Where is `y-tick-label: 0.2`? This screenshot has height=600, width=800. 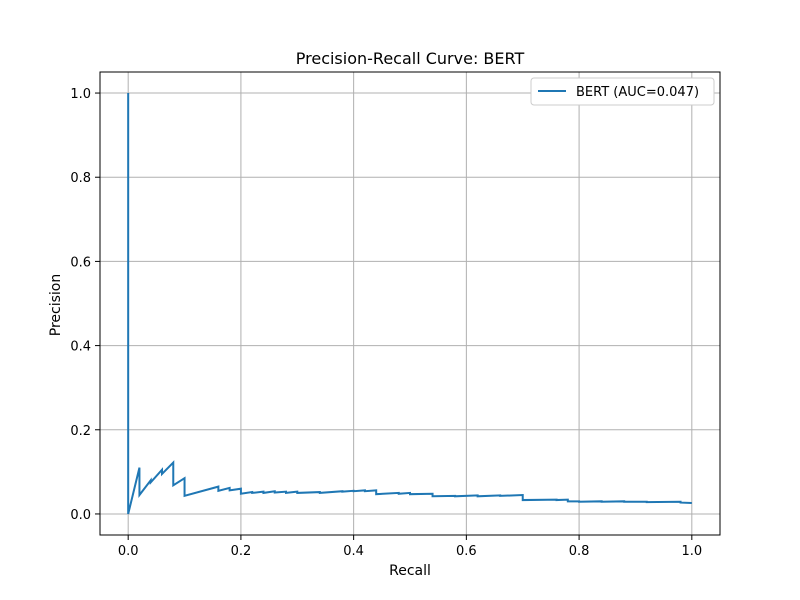
y-tick-label: 0.2 is located at coordinates (80, 431).